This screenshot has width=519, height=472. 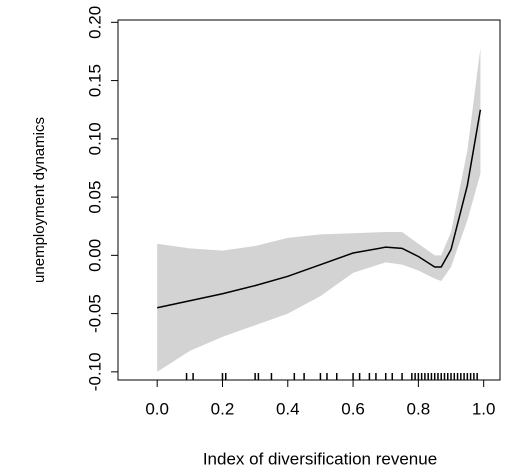 I want to click on x-tick-label: 0.8, so click(x=419, y=408).